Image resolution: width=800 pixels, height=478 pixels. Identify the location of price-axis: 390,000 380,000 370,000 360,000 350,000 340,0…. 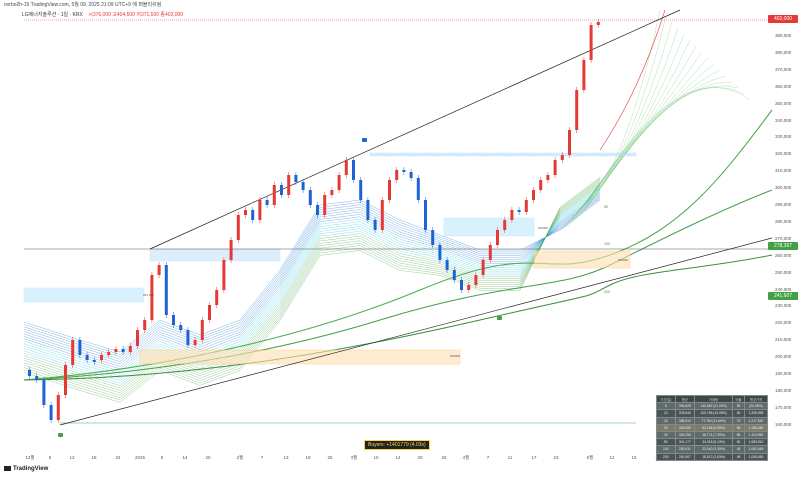
(786, 232).